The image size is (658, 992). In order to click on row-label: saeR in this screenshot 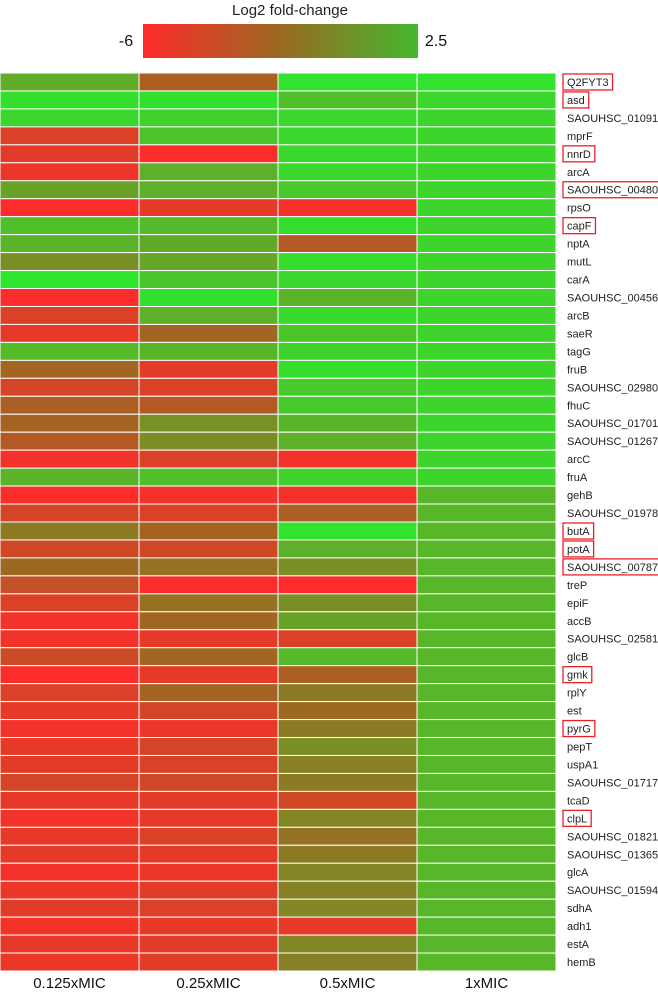, I will do `click(580, 334)`.